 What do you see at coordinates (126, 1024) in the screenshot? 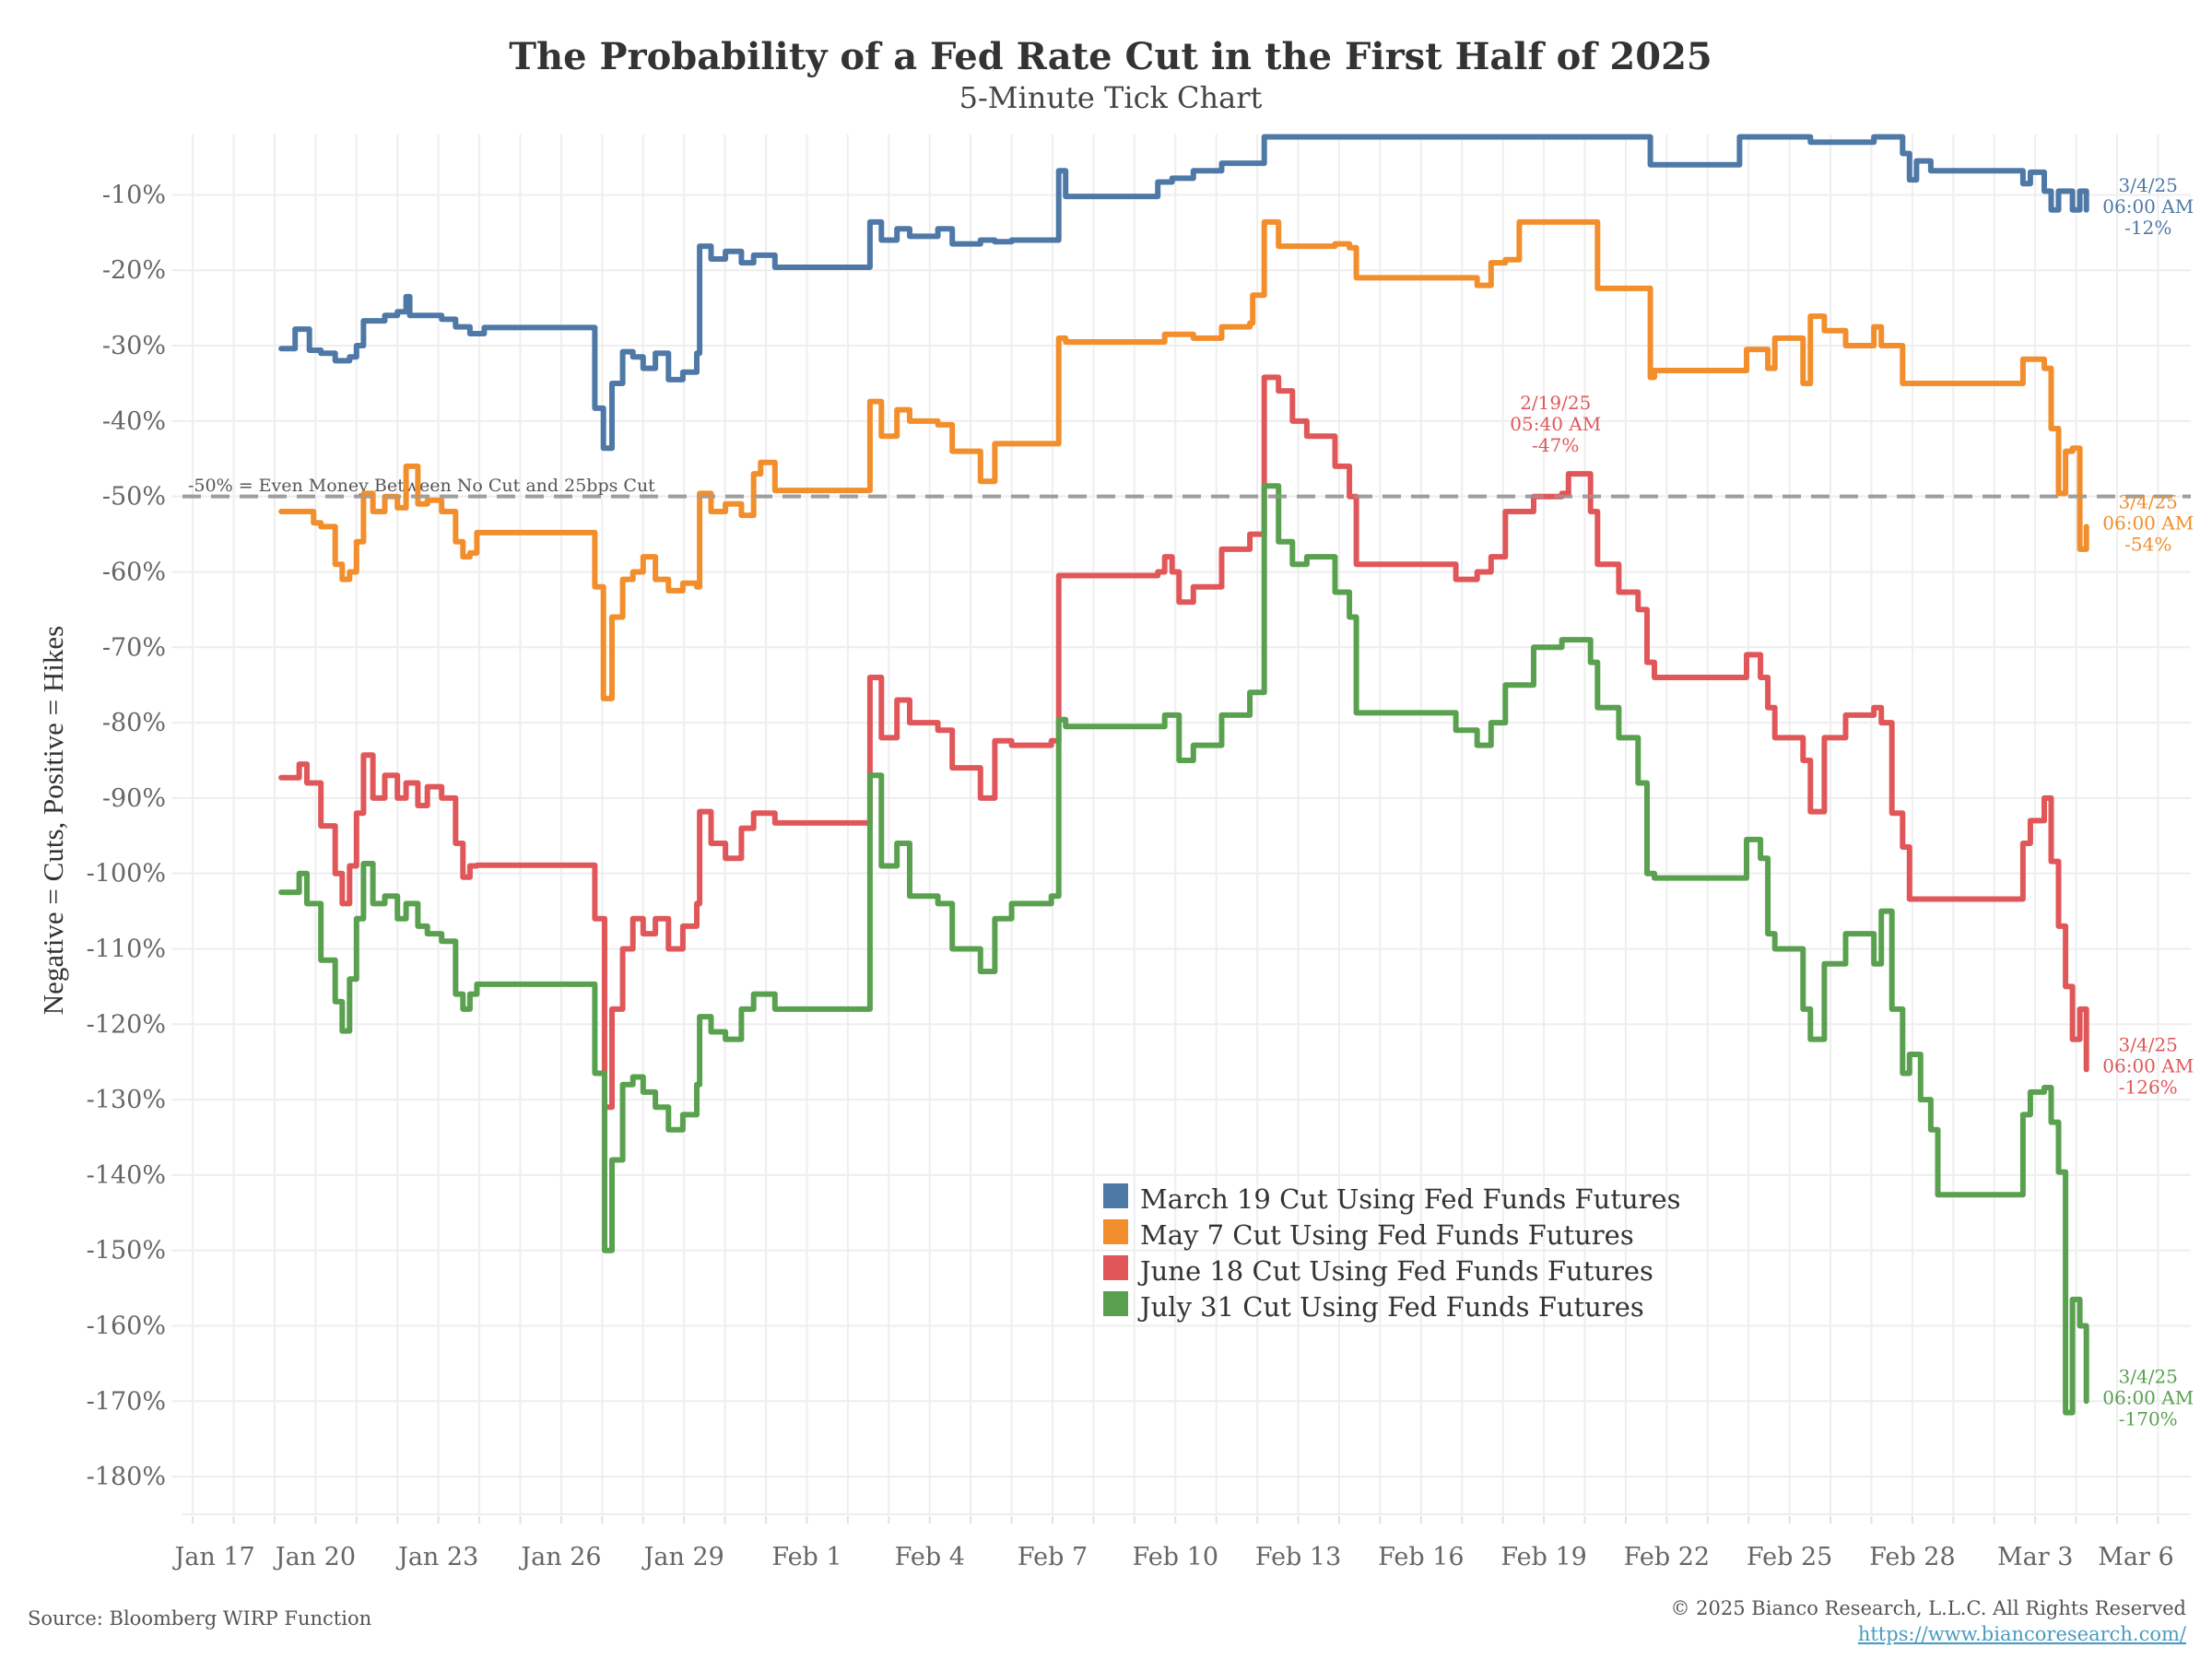
I see `y-tick-label: -120%` at bounding box center [126, 1024].